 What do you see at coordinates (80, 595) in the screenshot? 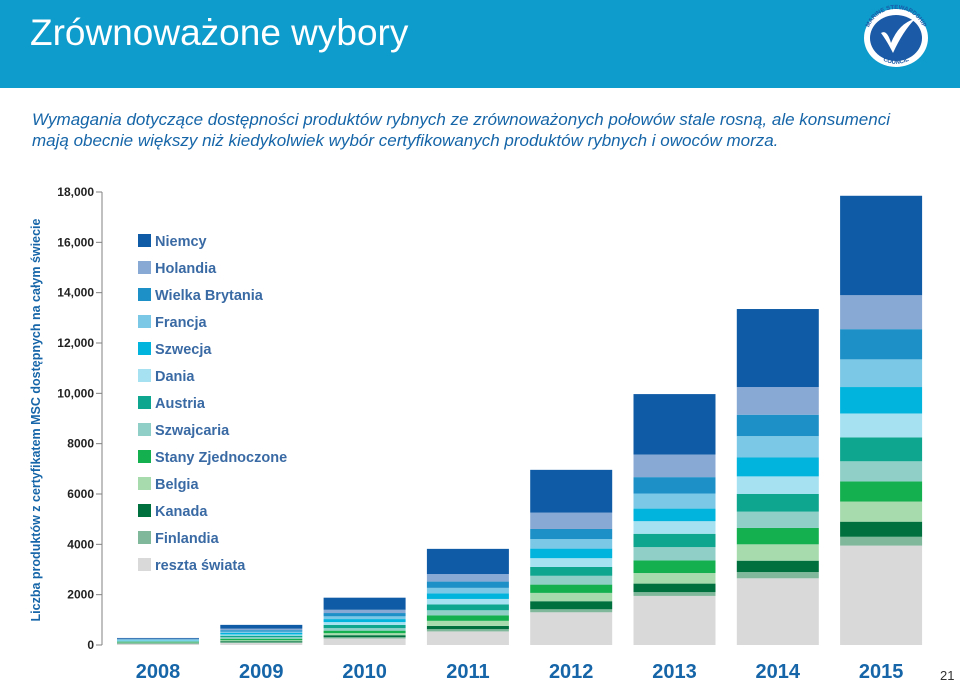
I see `y-tick-label: 2000` at bounding box center [80, 595].